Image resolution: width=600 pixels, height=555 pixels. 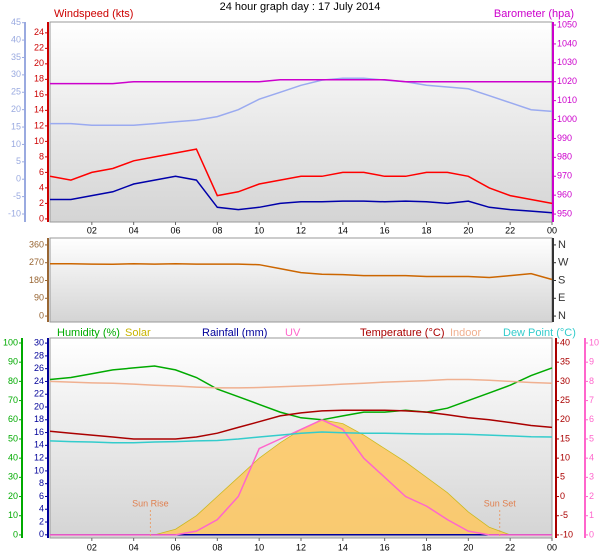 What do you see at coordinates (39, 381) in the screenshot?
I see `y3-tick-label: 24` at bounding box center [39, 381].